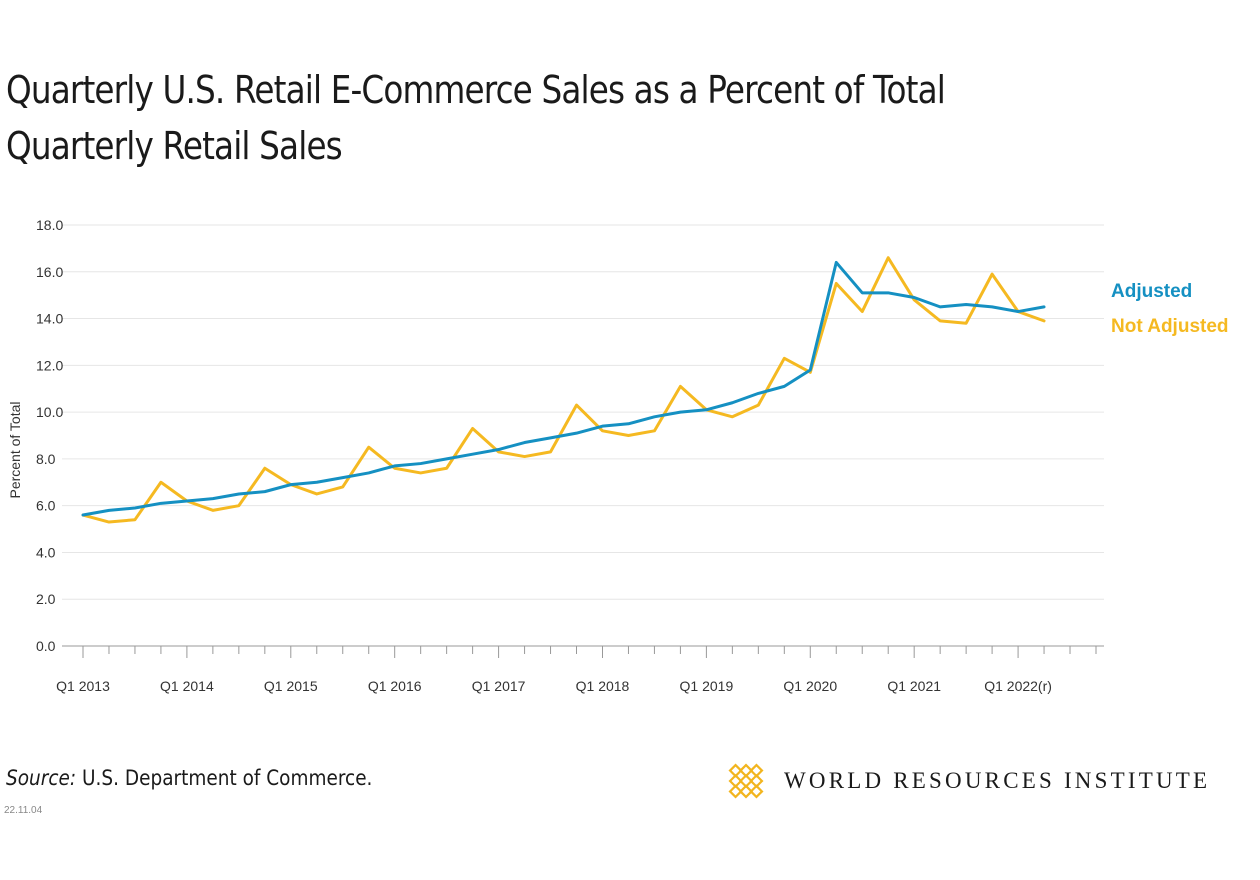 The image size is (1260, 880). What do you see at coordinates (603, 686) in the screenshot?
I see `x-tick-label: Q1 2018` at bounding box center [603, 686].